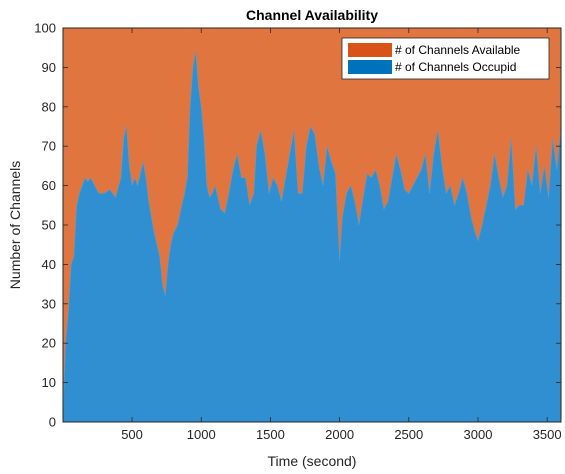 The width and height of the screenshot is (565, 474). I want to click on x-tick-label: 2000, so click(339, 434).